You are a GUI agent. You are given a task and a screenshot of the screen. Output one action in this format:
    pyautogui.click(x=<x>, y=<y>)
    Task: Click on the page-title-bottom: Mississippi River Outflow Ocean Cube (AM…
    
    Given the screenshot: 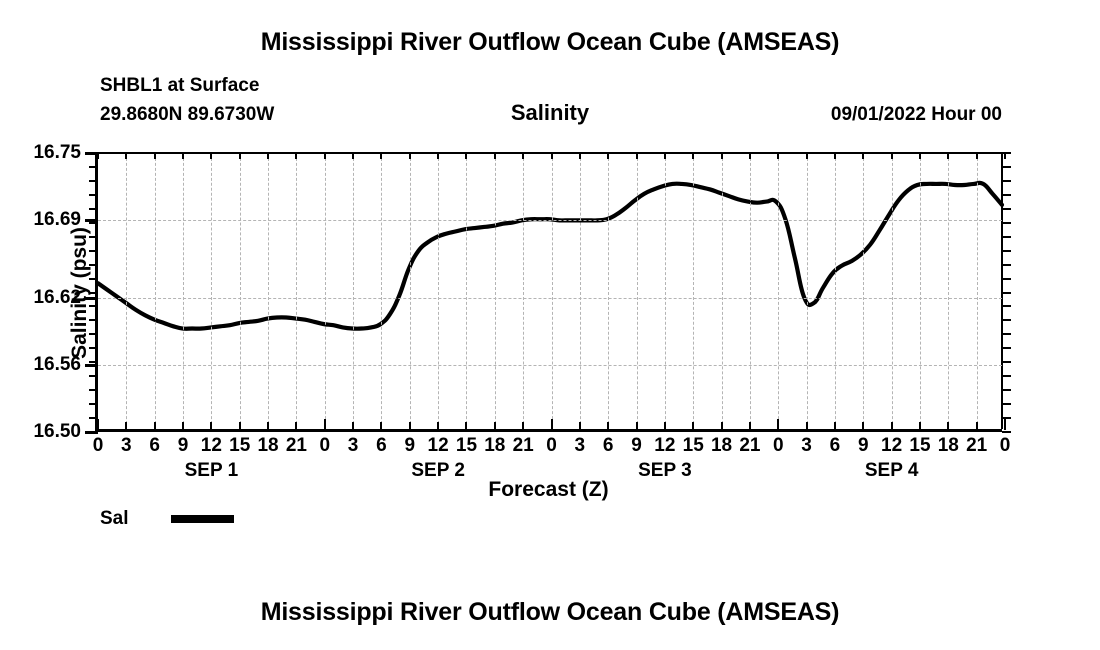 What is the action you would take?
    pyautogui.click(x=550, y=612)
    